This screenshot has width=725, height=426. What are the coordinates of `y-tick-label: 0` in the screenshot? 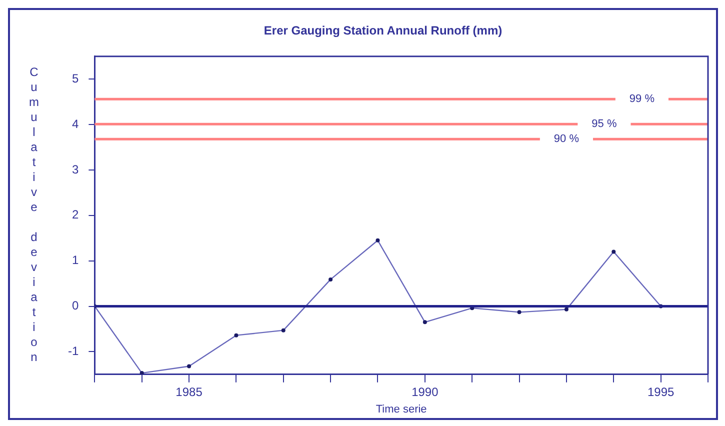 It's located at (75, 305).